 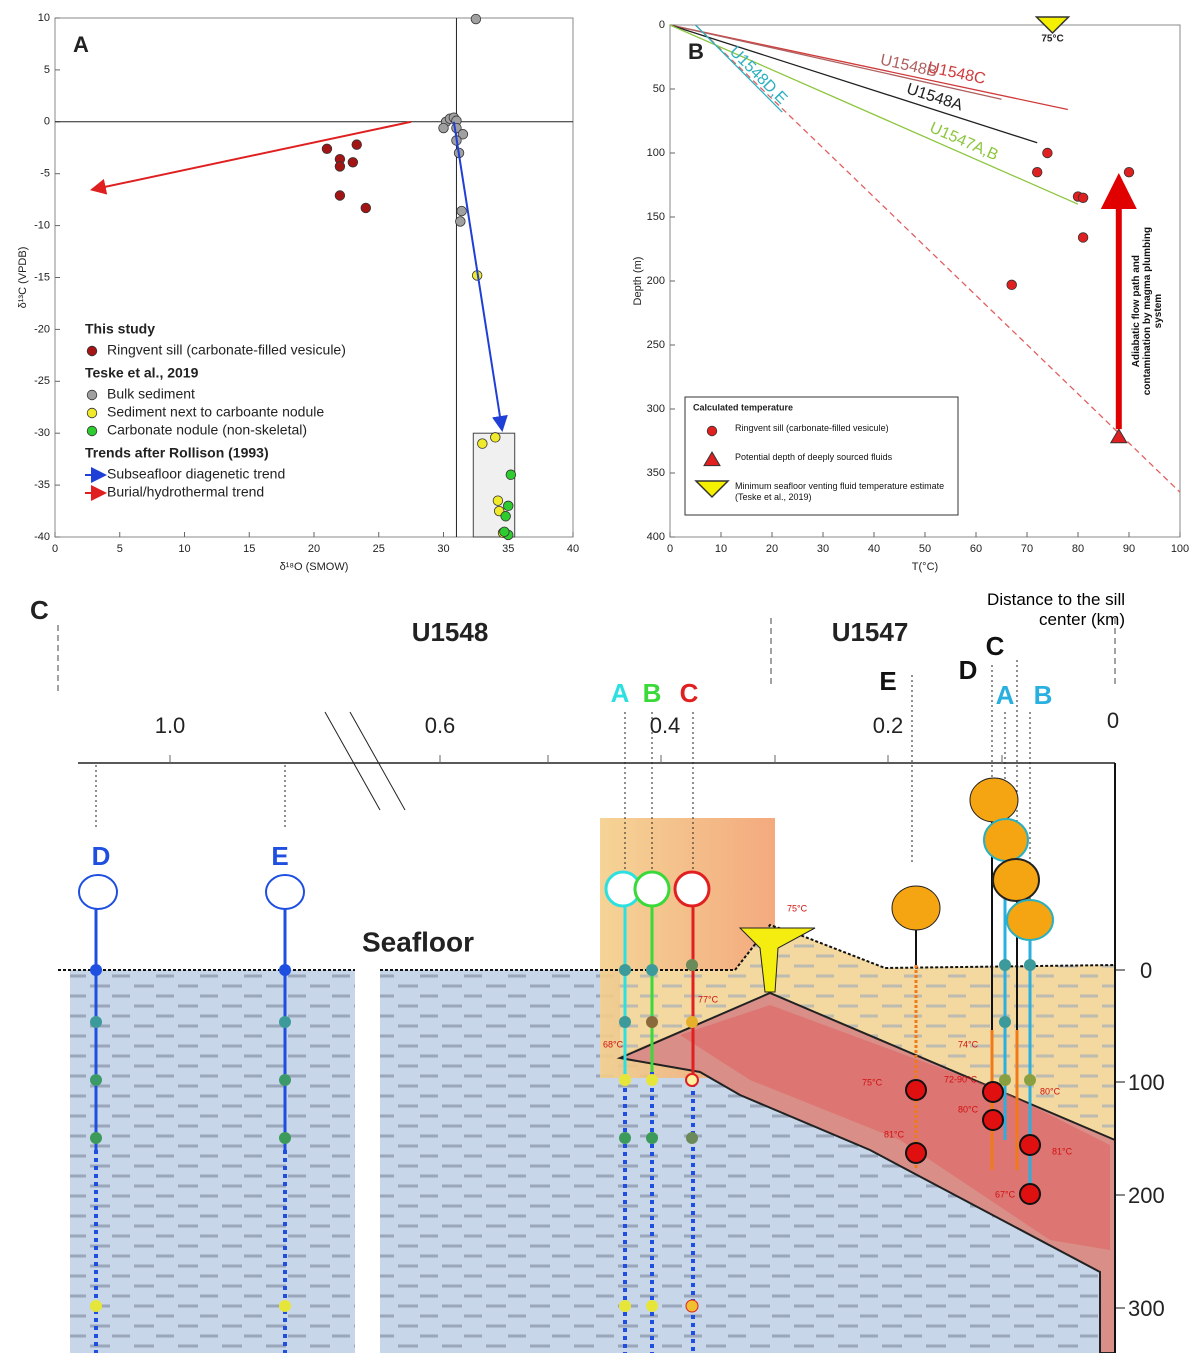 What do you see at coordinates (450, 632) in the screenshot?
I see `site-label: U1548` at bounding box center [450, 632].